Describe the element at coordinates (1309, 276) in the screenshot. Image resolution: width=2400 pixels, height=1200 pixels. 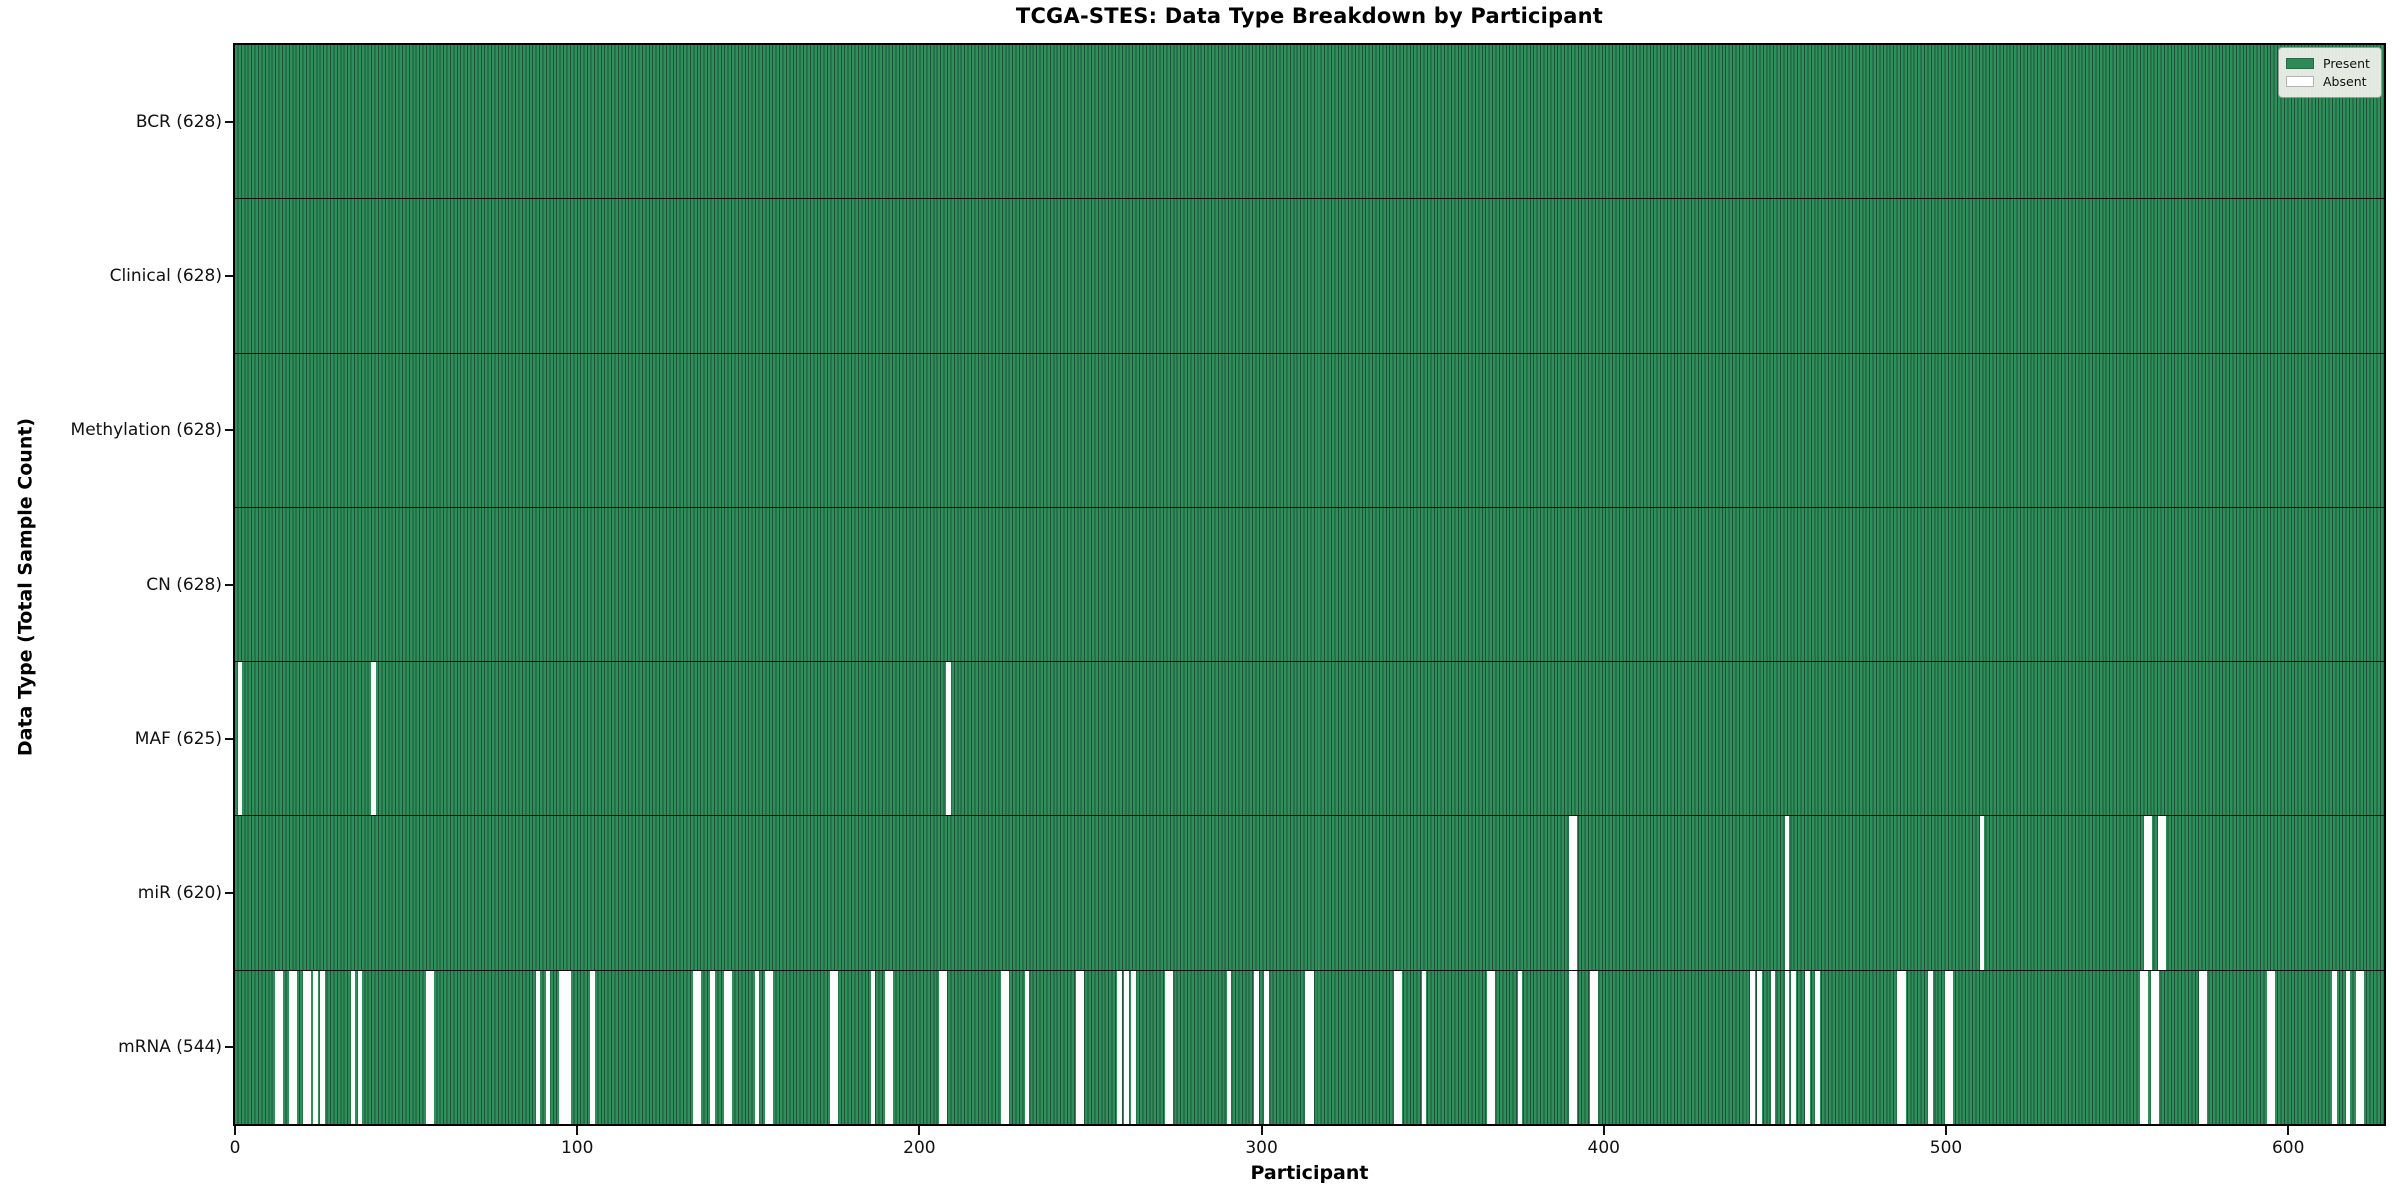
I see `heatmap-row-clinical` at that location.